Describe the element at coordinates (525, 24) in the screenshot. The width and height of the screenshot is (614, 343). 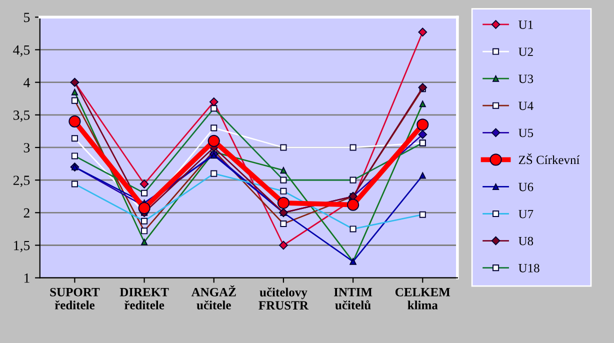
I see `legend-label: U1` at that location.